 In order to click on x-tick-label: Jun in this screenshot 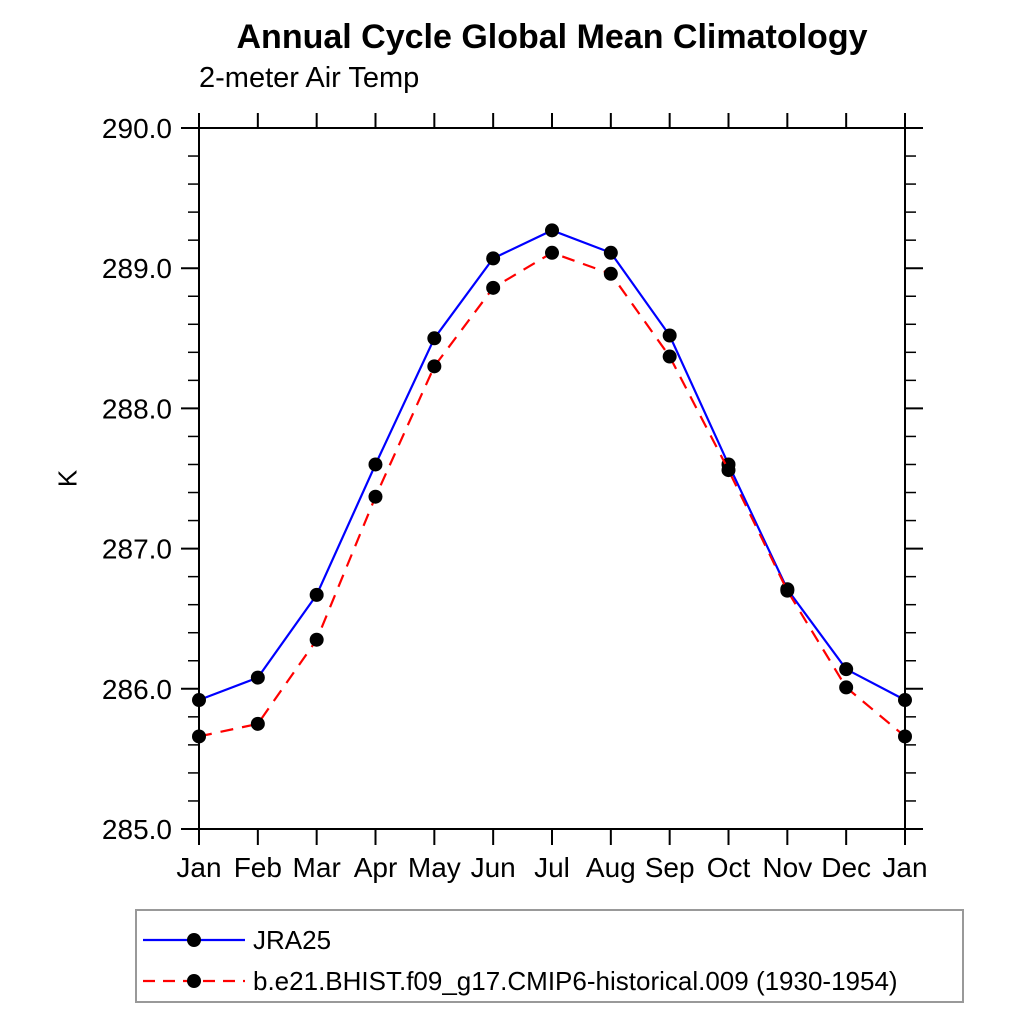, I will do `click(493, 867)`.